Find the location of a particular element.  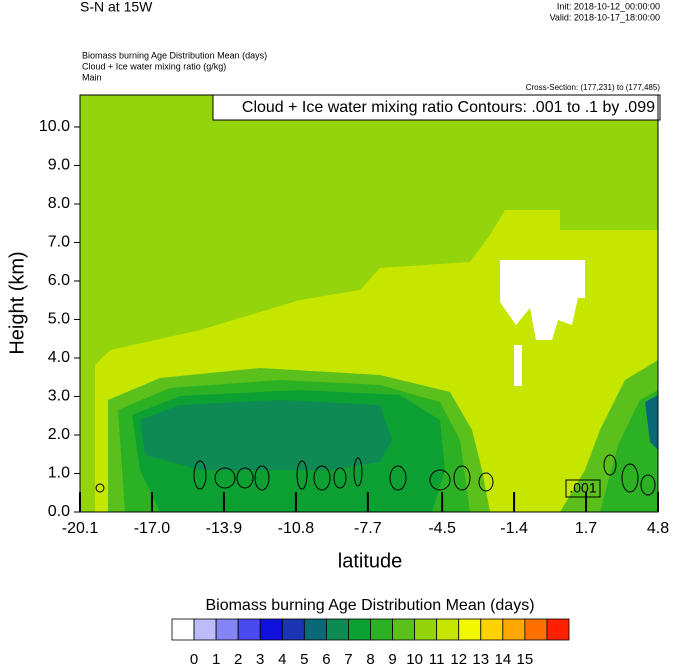

colorbar-label: 1 is located at coordinates (216, 659).